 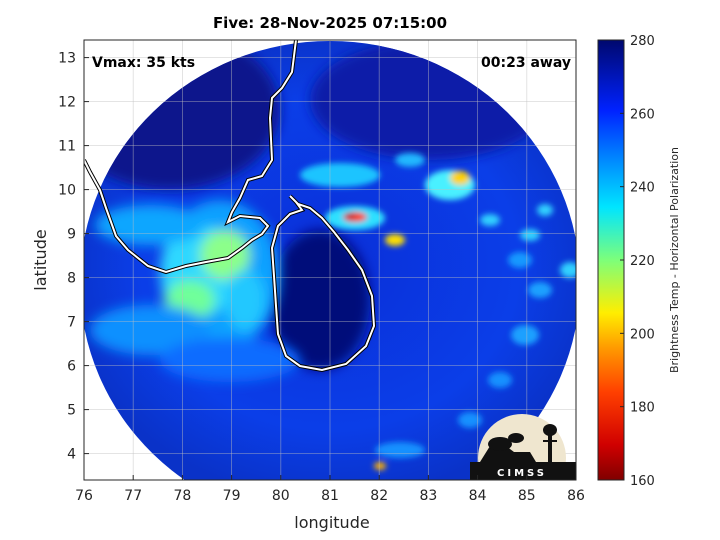 What do you see at coordinates (143, 63) in the screenshot?
I see `vmax-label: Vmax: 35 kts` at bounding box center [143, 63].